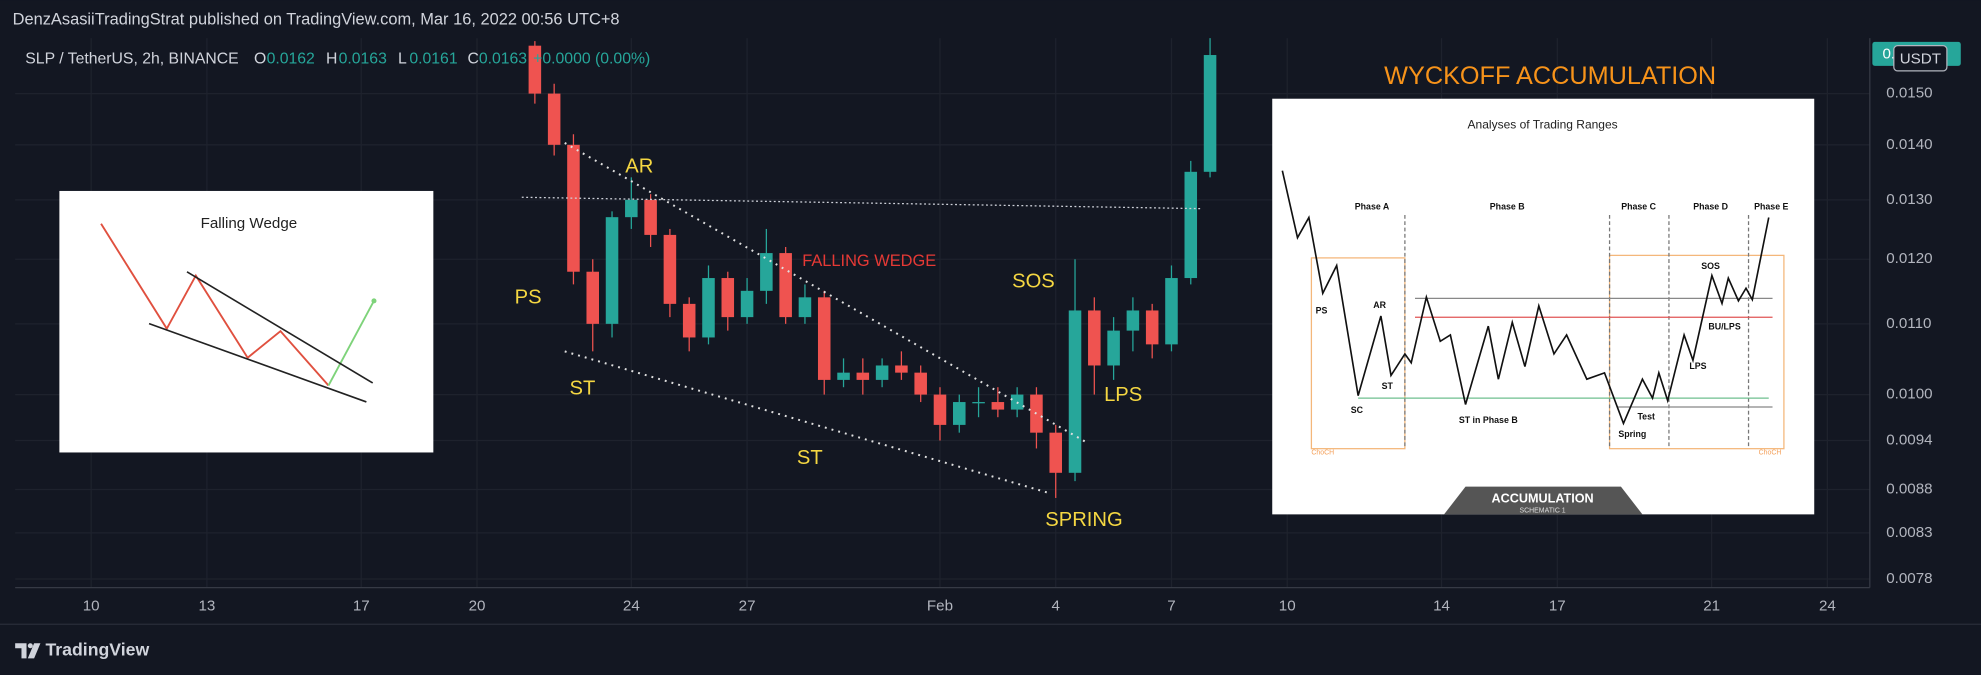 This screenshot has width=1981, height=675. I want to click on x-tick-label: 20, so click(477, 606).